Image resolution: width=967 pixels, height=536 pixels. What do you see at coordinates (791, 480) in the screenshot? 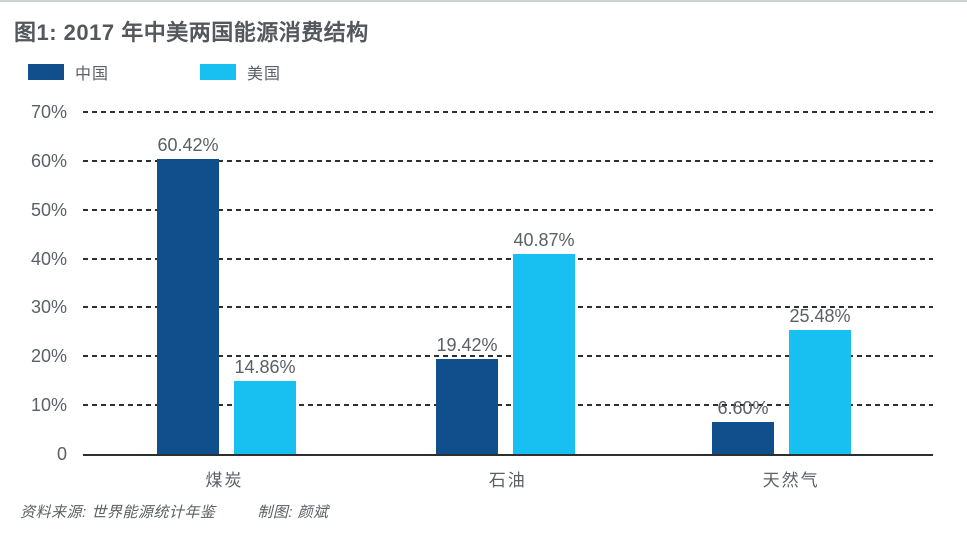
I see `x-tick-label: 天然气` at bounding box center [791, 480].